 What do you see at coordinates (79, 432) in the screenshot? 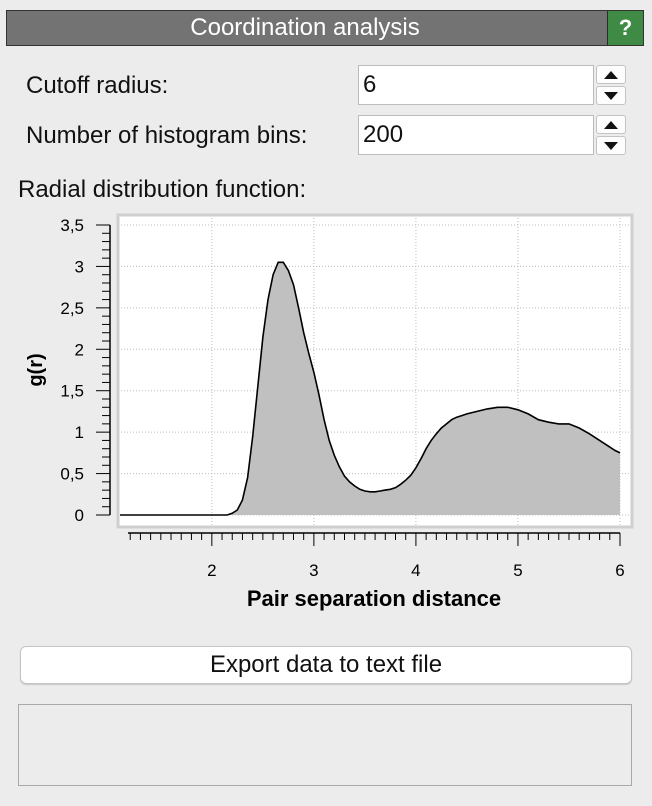
I see `y-tick-label: 1` at bounding box center [79, 432].